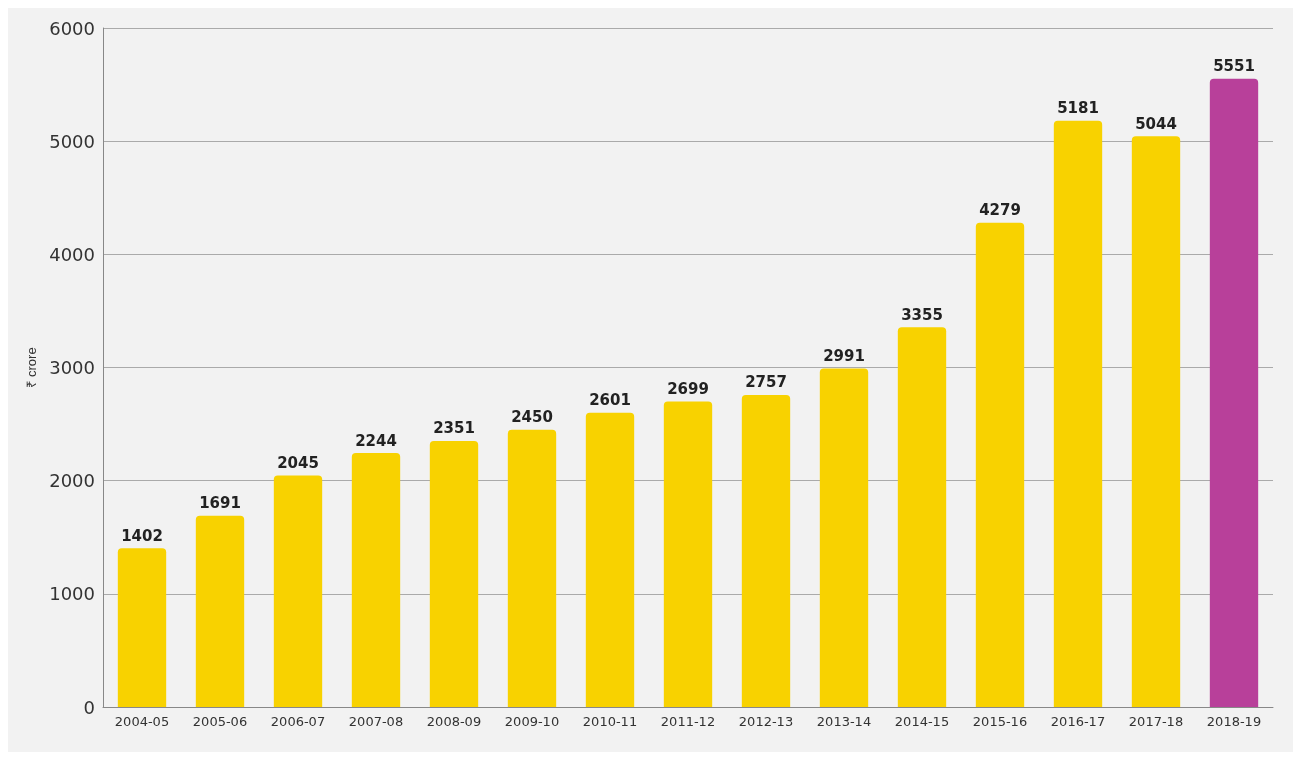 This screenshot has height=760, width=1301. I want to click on x-tick-label: 2007-08, so click(376, 721).